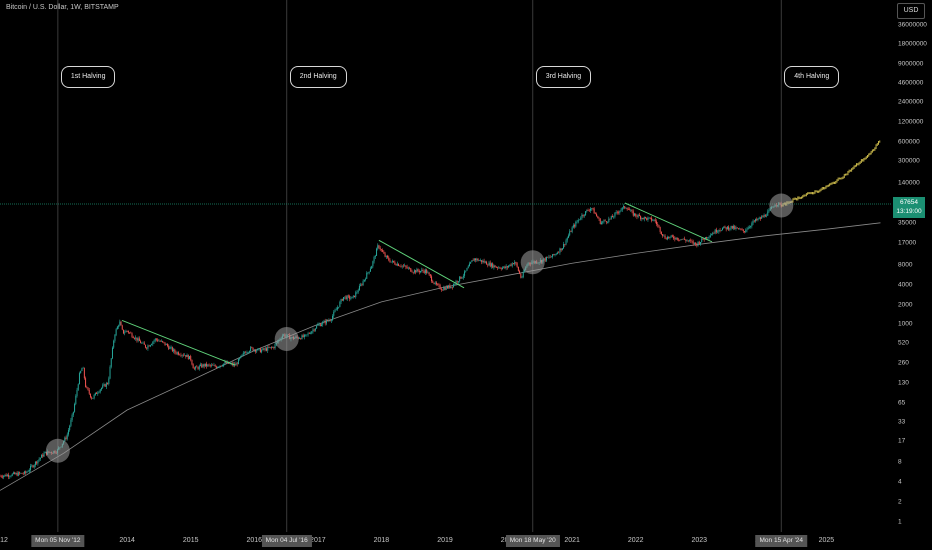  I want to click on x-tick-label: 2016, so click(254, 540).